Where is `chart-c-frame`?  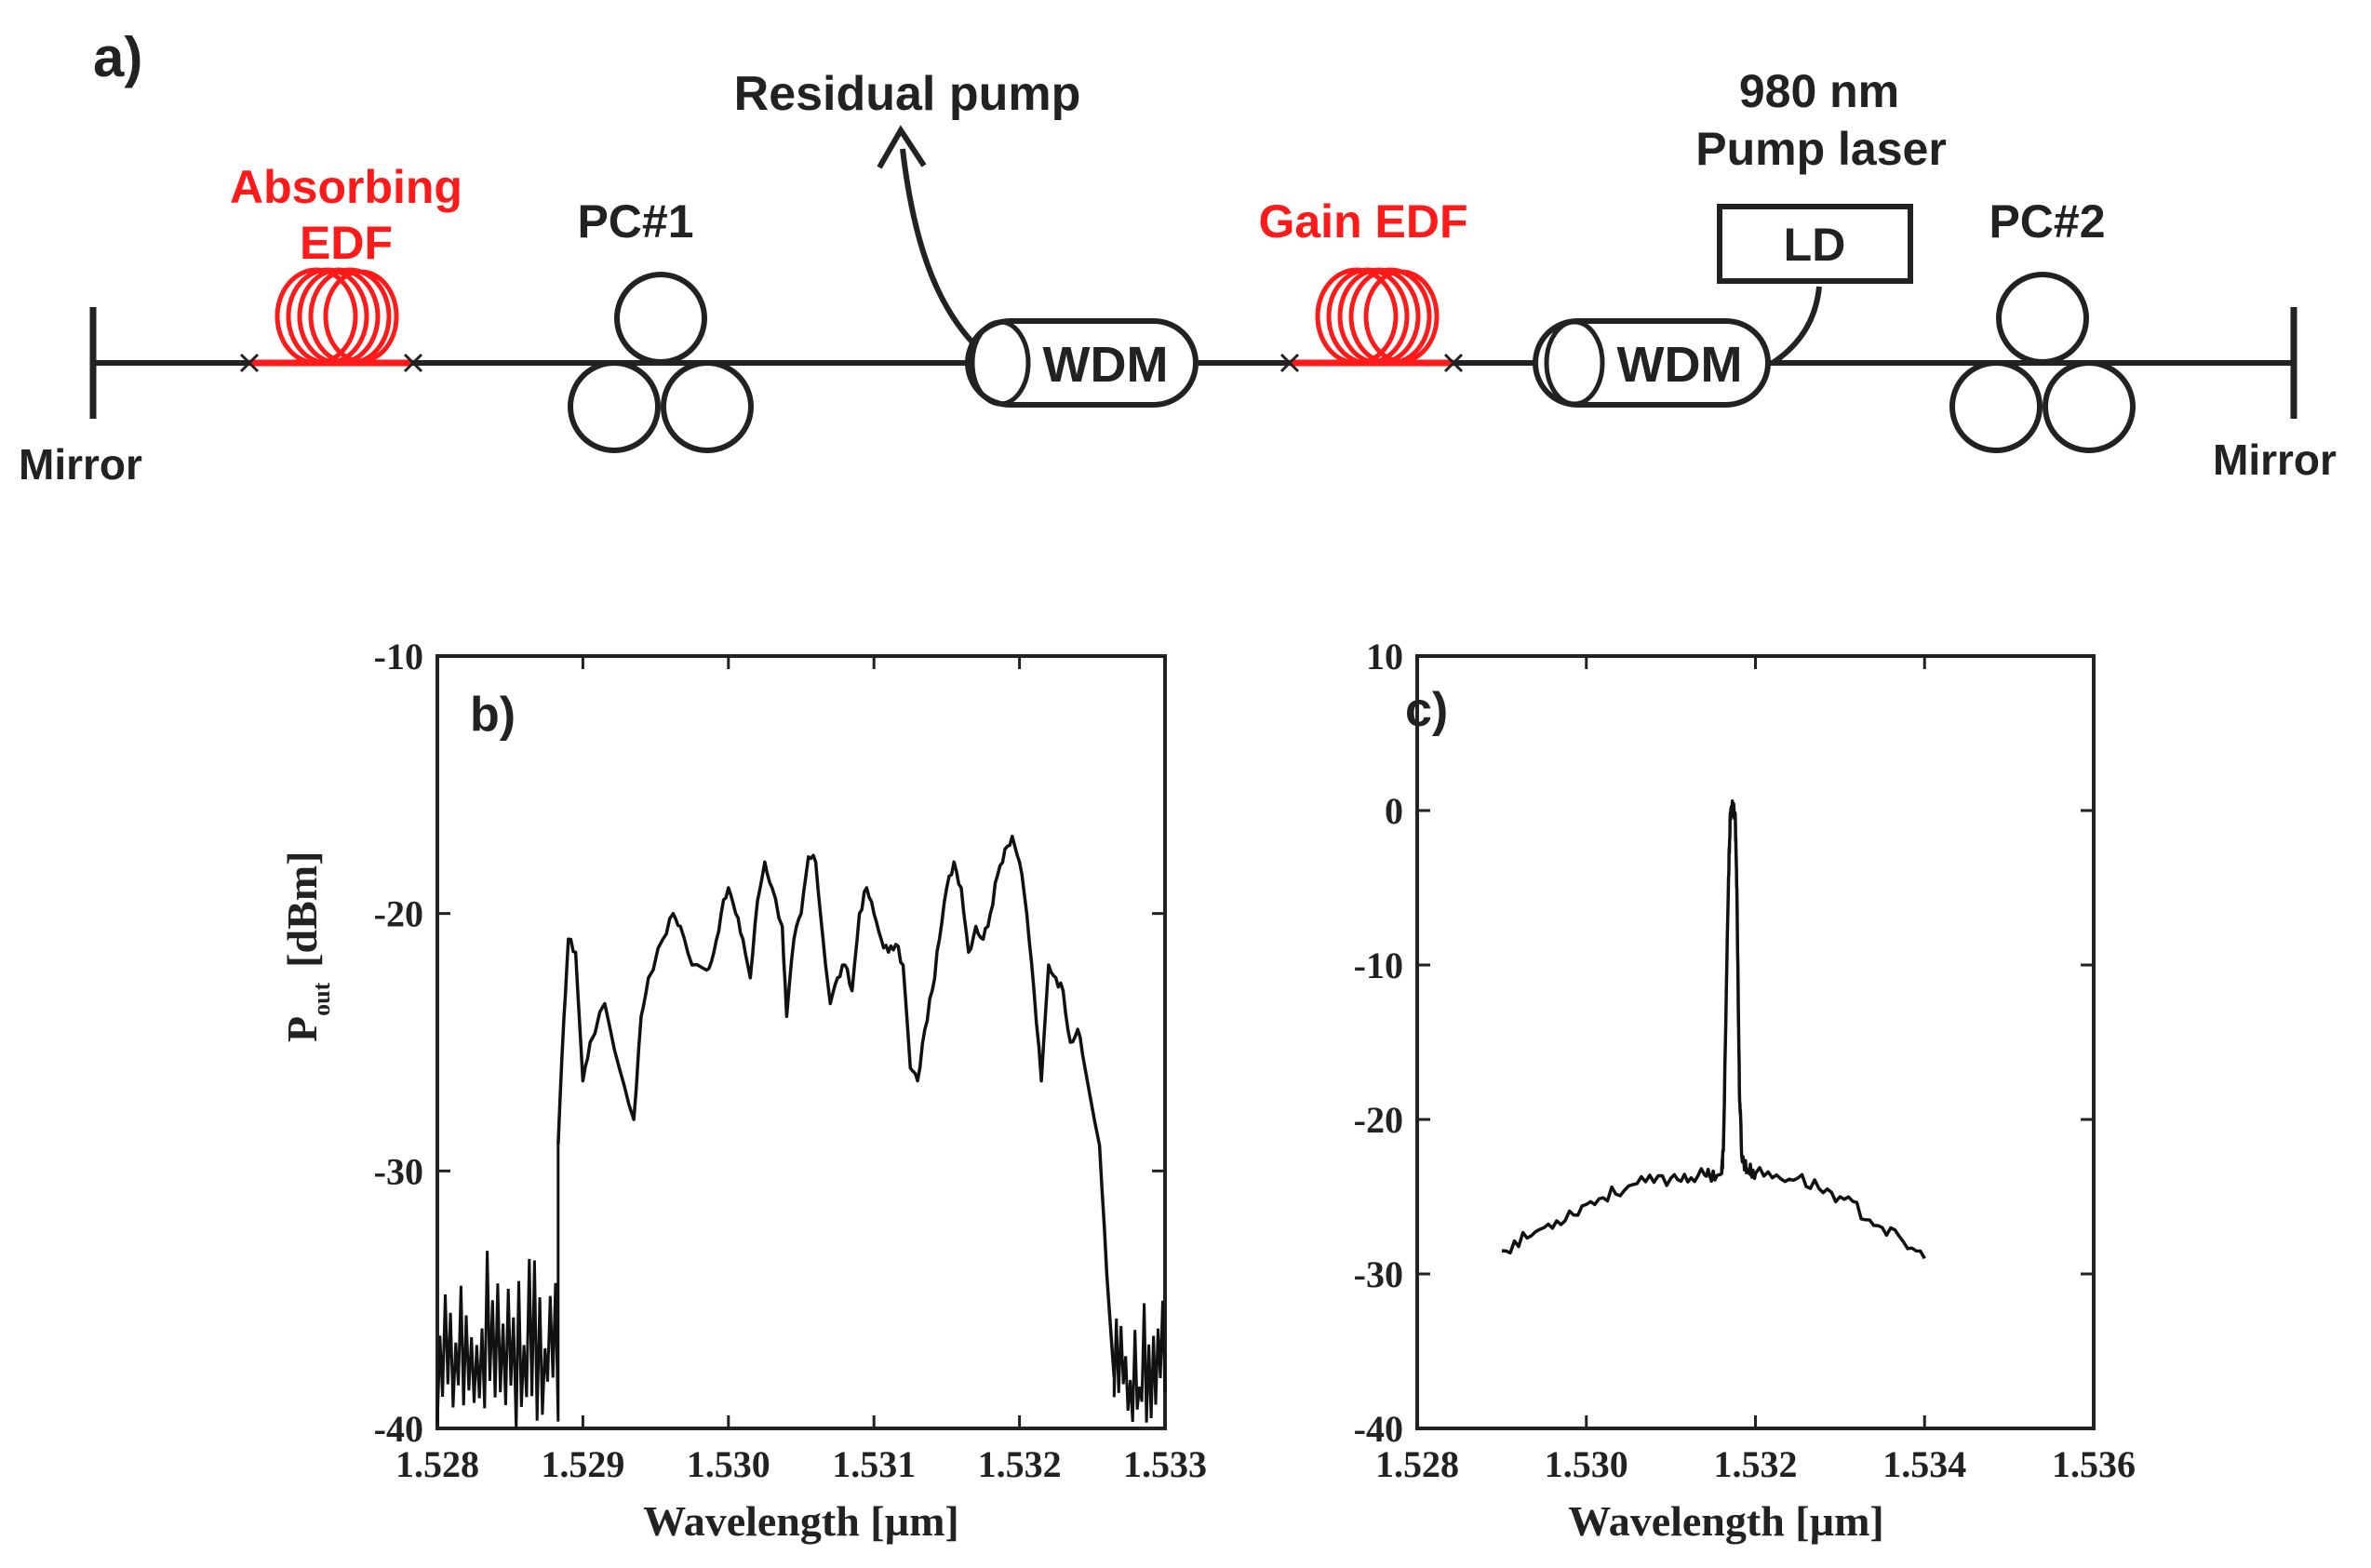 chart-c-frame is located at coordinates (1755, 1042).